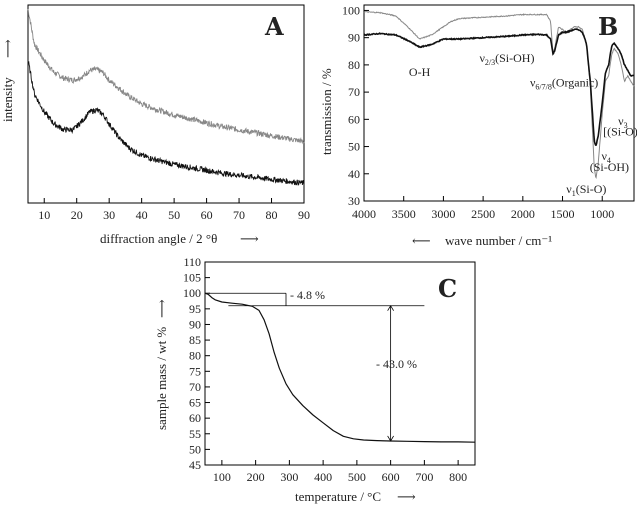 This screenshot has height=507, width=637. What do you see at coordinates (406, 496) in the screenshot?
I see `panel-c-x-arrow: ⟶` at bounding box center [406, 496].